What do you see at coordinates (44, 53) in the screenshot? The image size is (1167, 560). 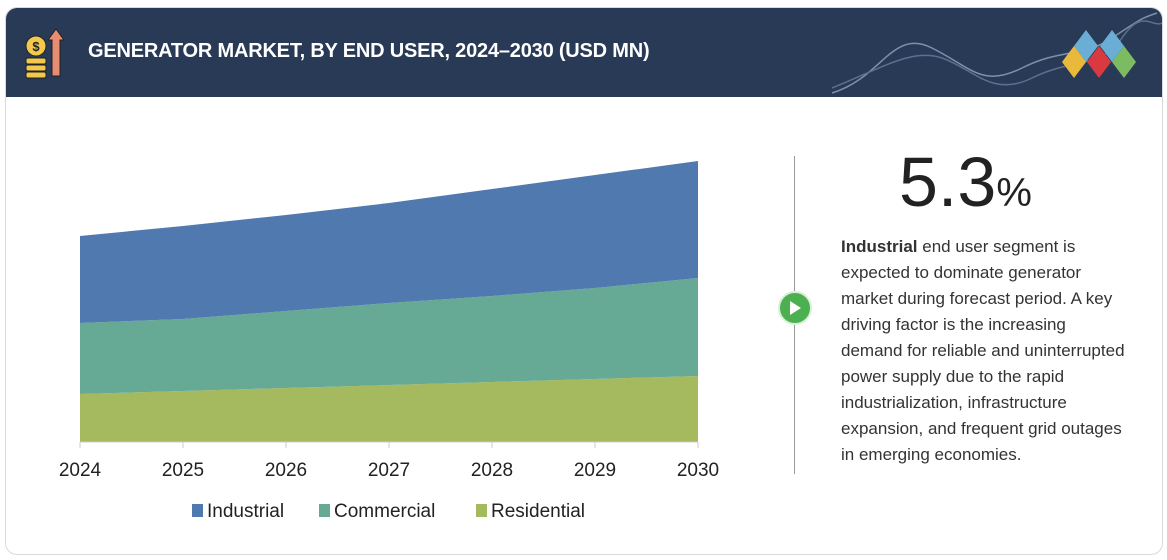 I see `money-growth-icon: $` at bounding box center [44, 53].